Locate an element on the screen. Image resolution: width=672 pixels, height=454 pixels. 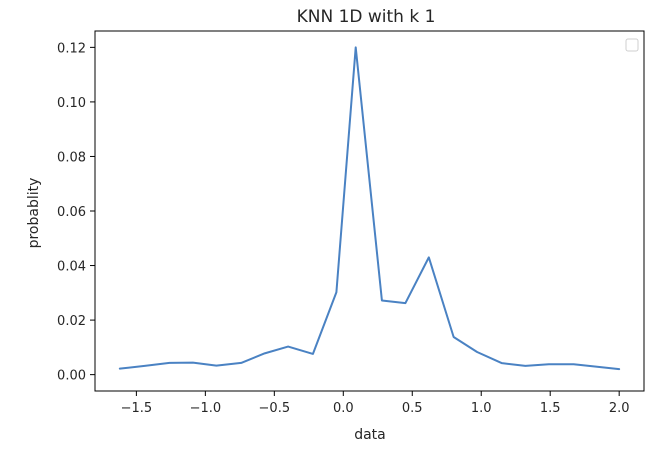
y-tick-label: 0.04 is located at coordinates (71, 267).